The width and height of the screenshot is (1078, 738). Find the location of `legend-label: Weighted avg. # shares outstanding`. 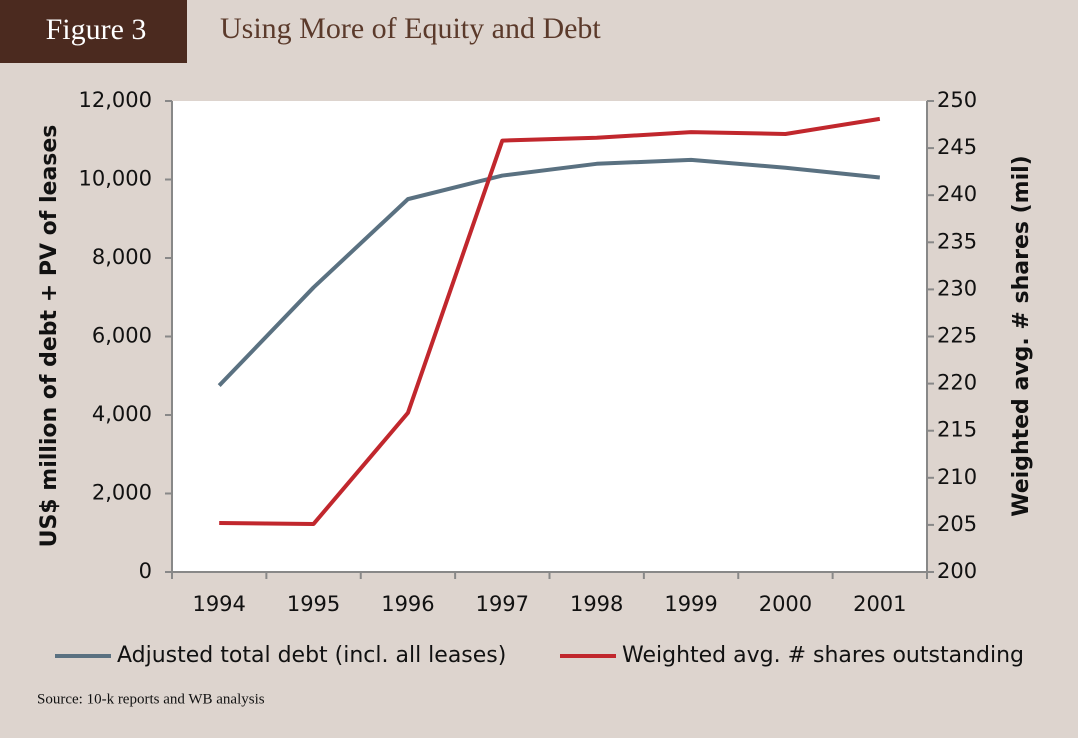

legend-label: Weighted avg. # shares outstanding is located at coordinates (823, 655).